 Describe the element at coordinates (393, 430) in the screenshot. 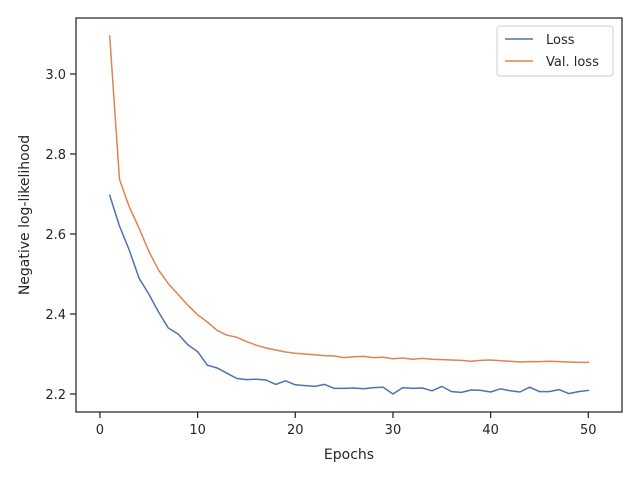

I see `x-tick-label: 30` at that location.